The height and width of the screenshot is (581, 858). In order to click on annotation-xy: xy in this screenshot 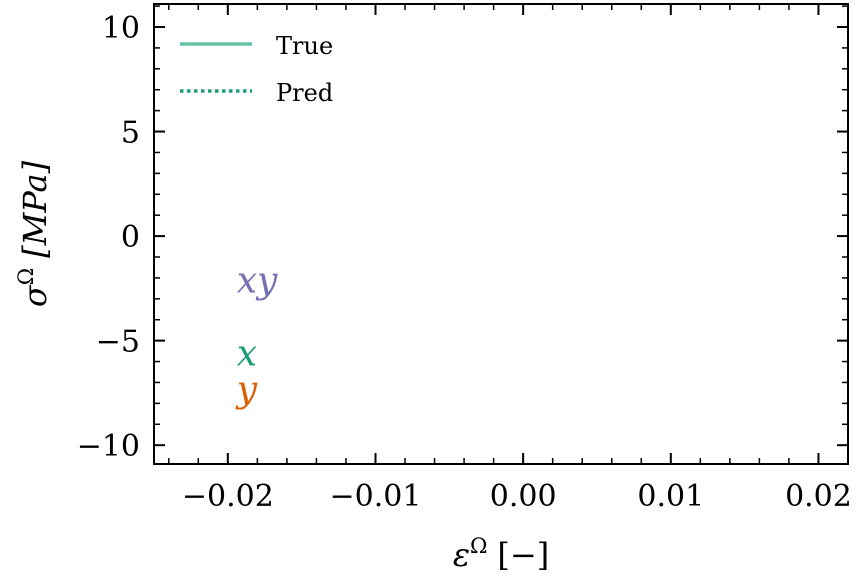, I will do `click(257, 281)`.